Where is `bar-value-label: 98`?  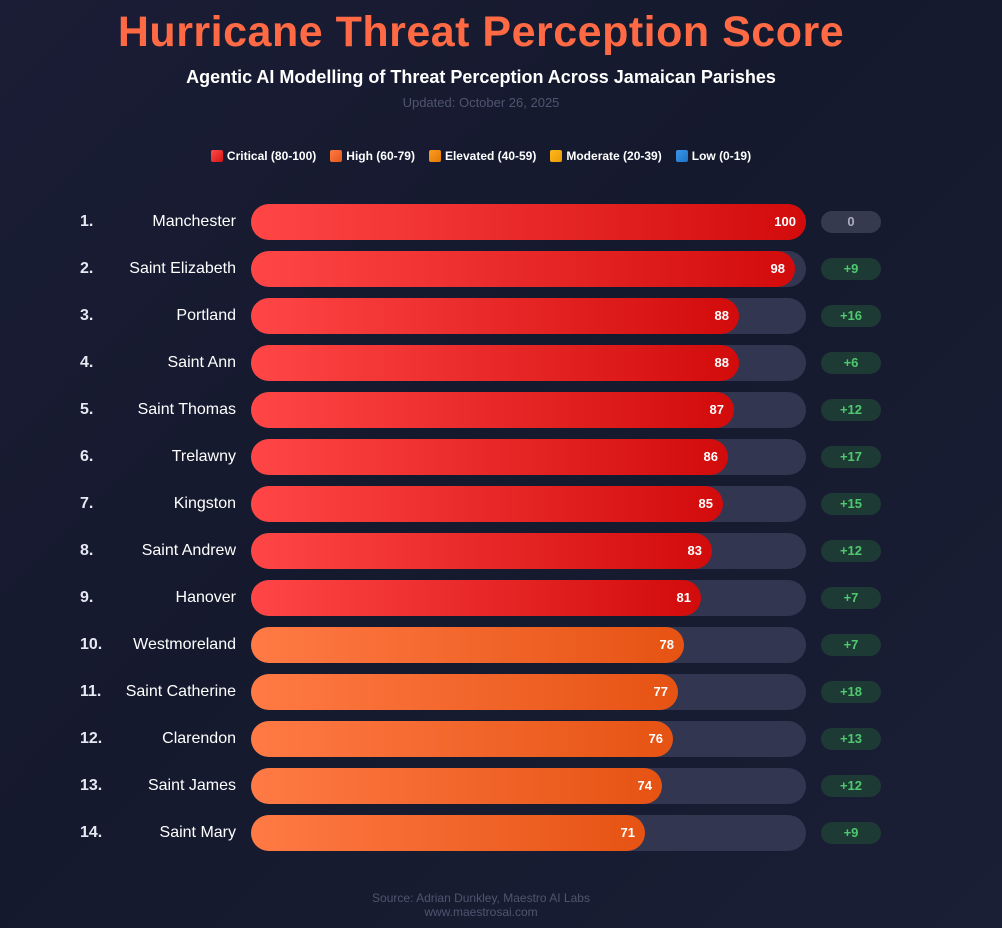
bar-value-label: 98 is located at coordinates (777, 268).